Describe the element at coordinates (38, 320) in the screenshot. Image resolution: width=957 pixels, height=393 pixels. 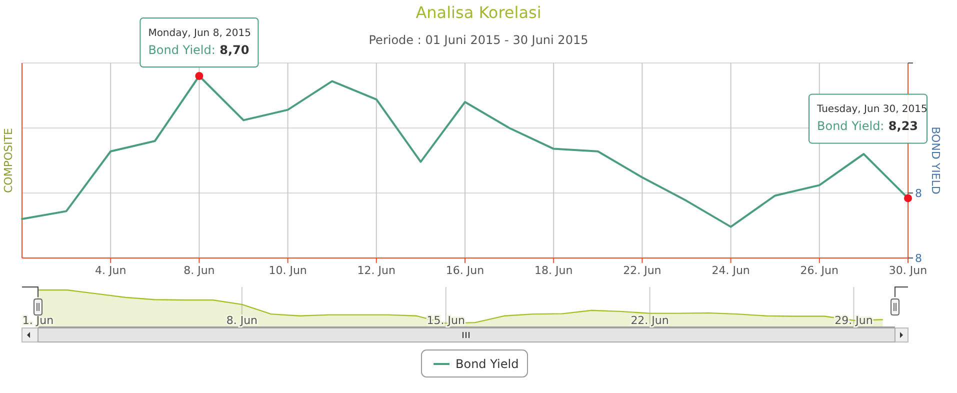
I see `x-tick-label: 1. Jun` at that location.